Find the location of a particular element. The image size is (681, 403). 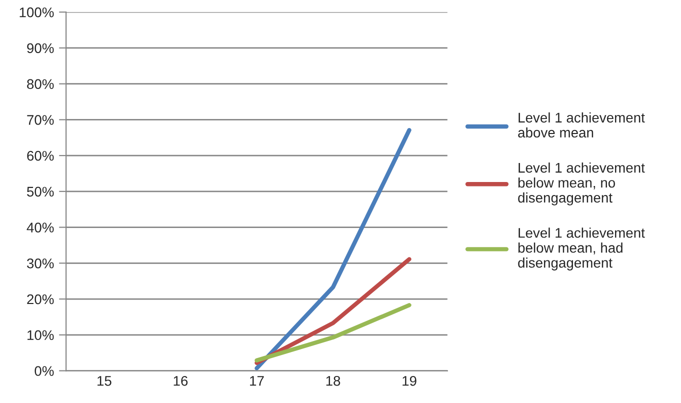

y-tick-label: 10% is located at coordinates (41, 335).